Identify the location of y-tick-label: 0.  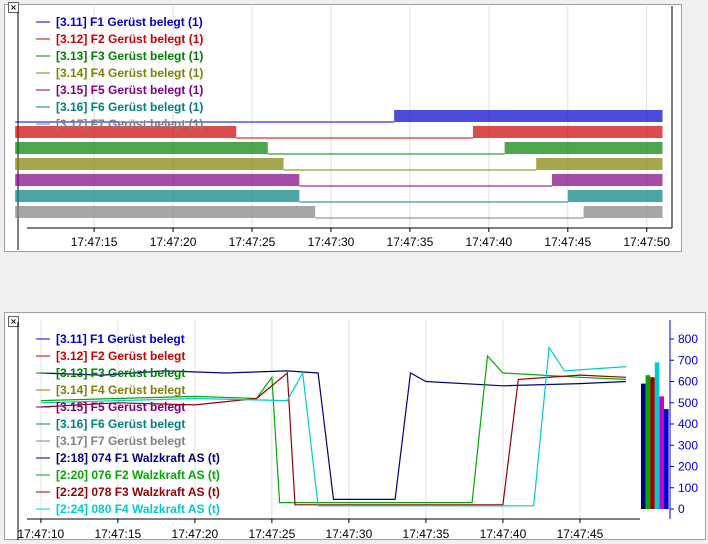
(681, 509).